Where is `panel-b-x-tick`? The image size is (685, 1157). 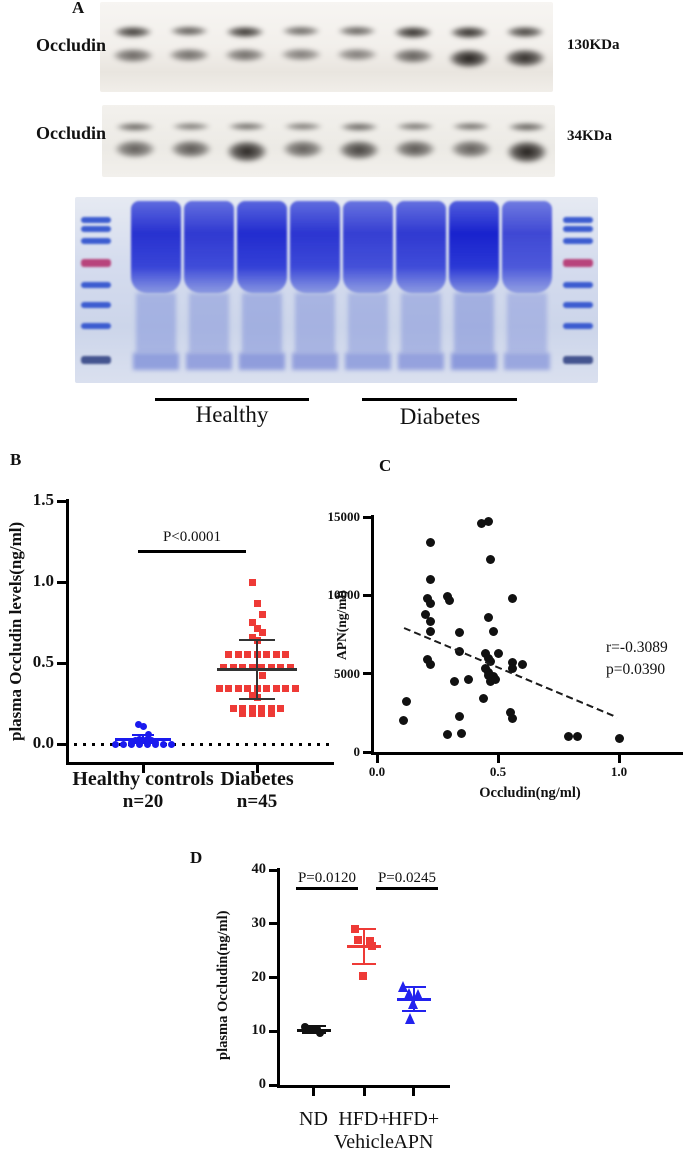 panel-b-x-tick is located at coordinates (143, 767).